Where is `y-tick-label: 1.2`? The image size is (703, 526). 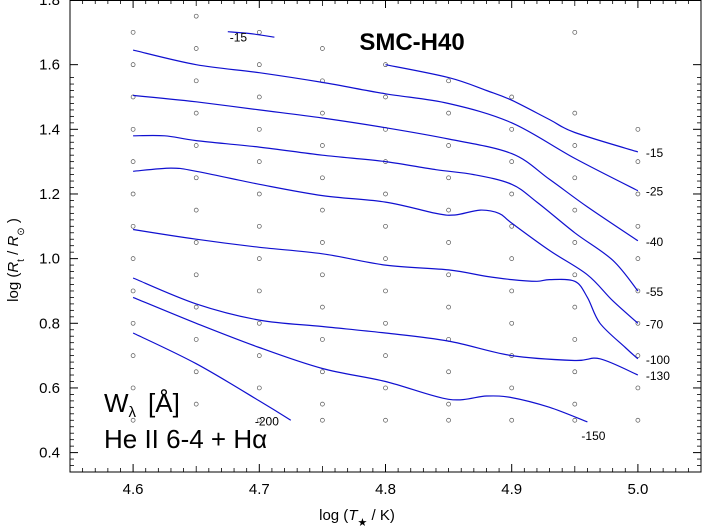
y-tick-label: 1.2 is located at coordinates (49, 194).